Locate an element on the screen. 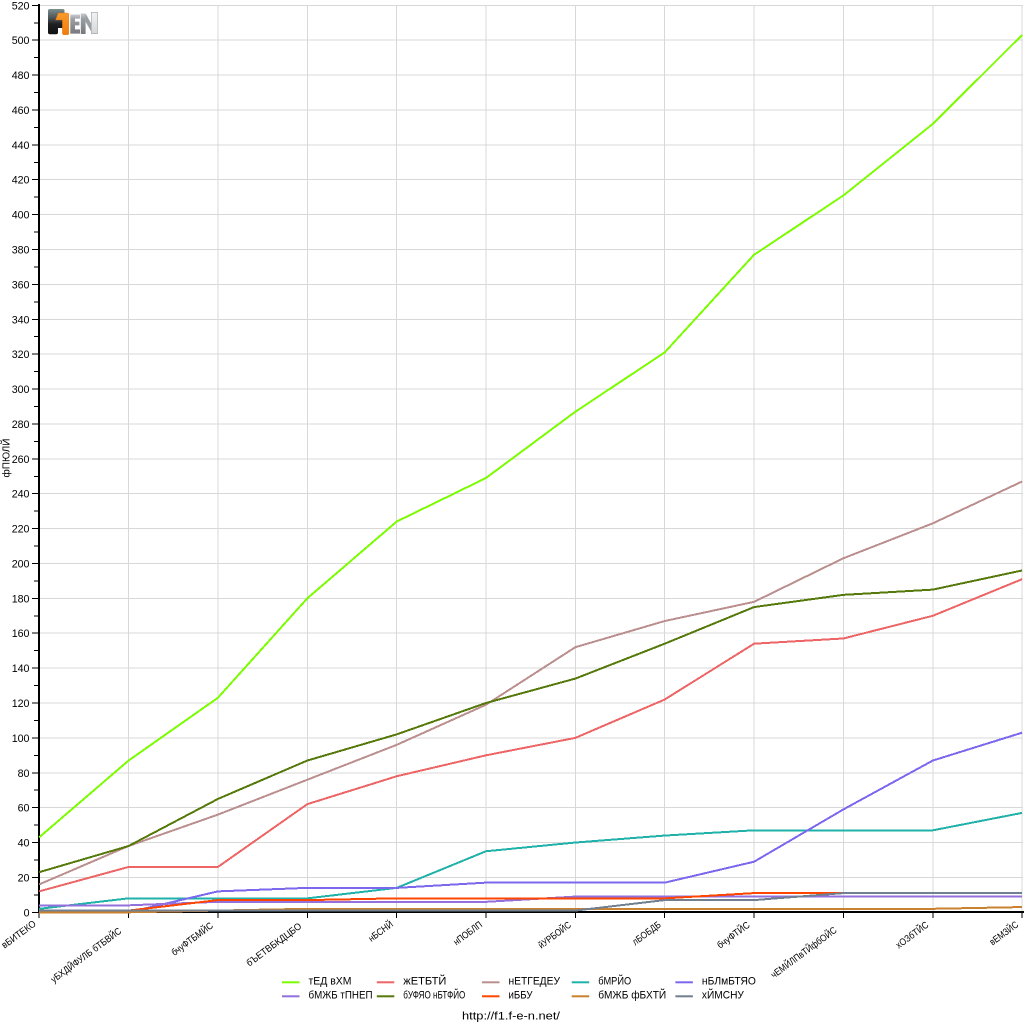 The image size is (1024, 1029). svg-text: 320 is located at coordinates (21, 355).